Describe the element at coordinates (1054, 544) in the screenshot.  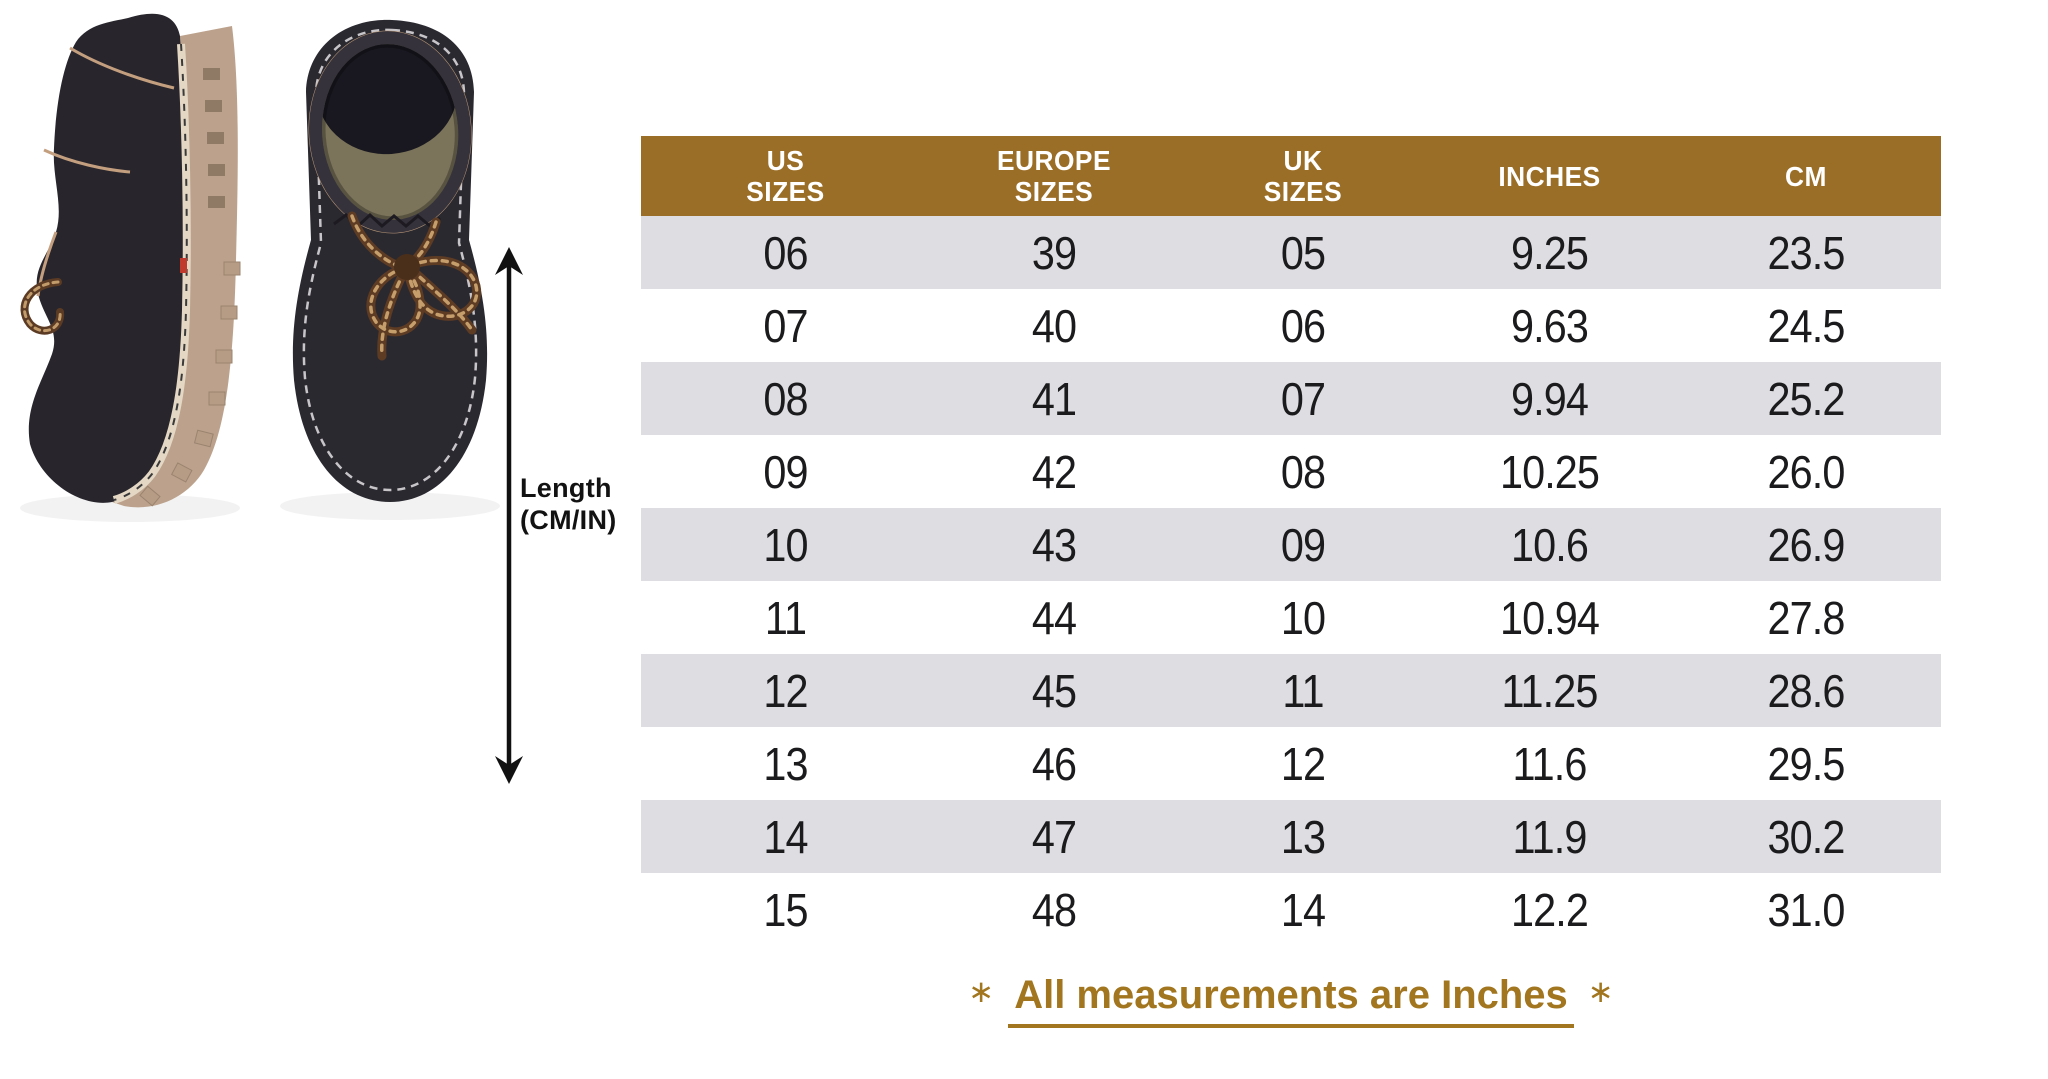
I see `table-cell: 43` at that location.